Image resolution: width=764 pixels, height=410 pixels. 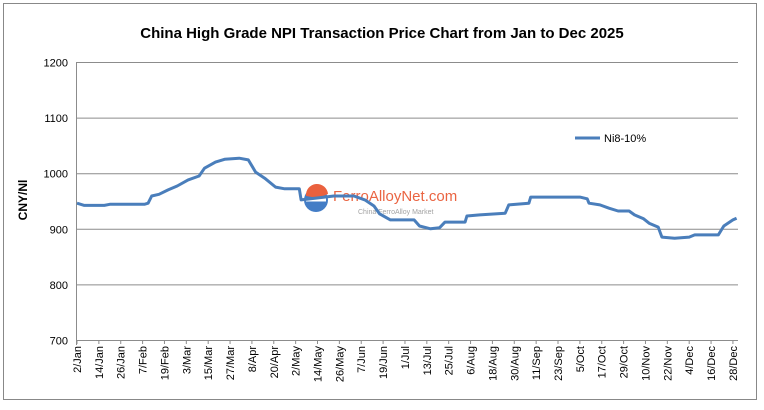 I want to click on x-tick-label: 5/Oct, so click(x=581, y=359).